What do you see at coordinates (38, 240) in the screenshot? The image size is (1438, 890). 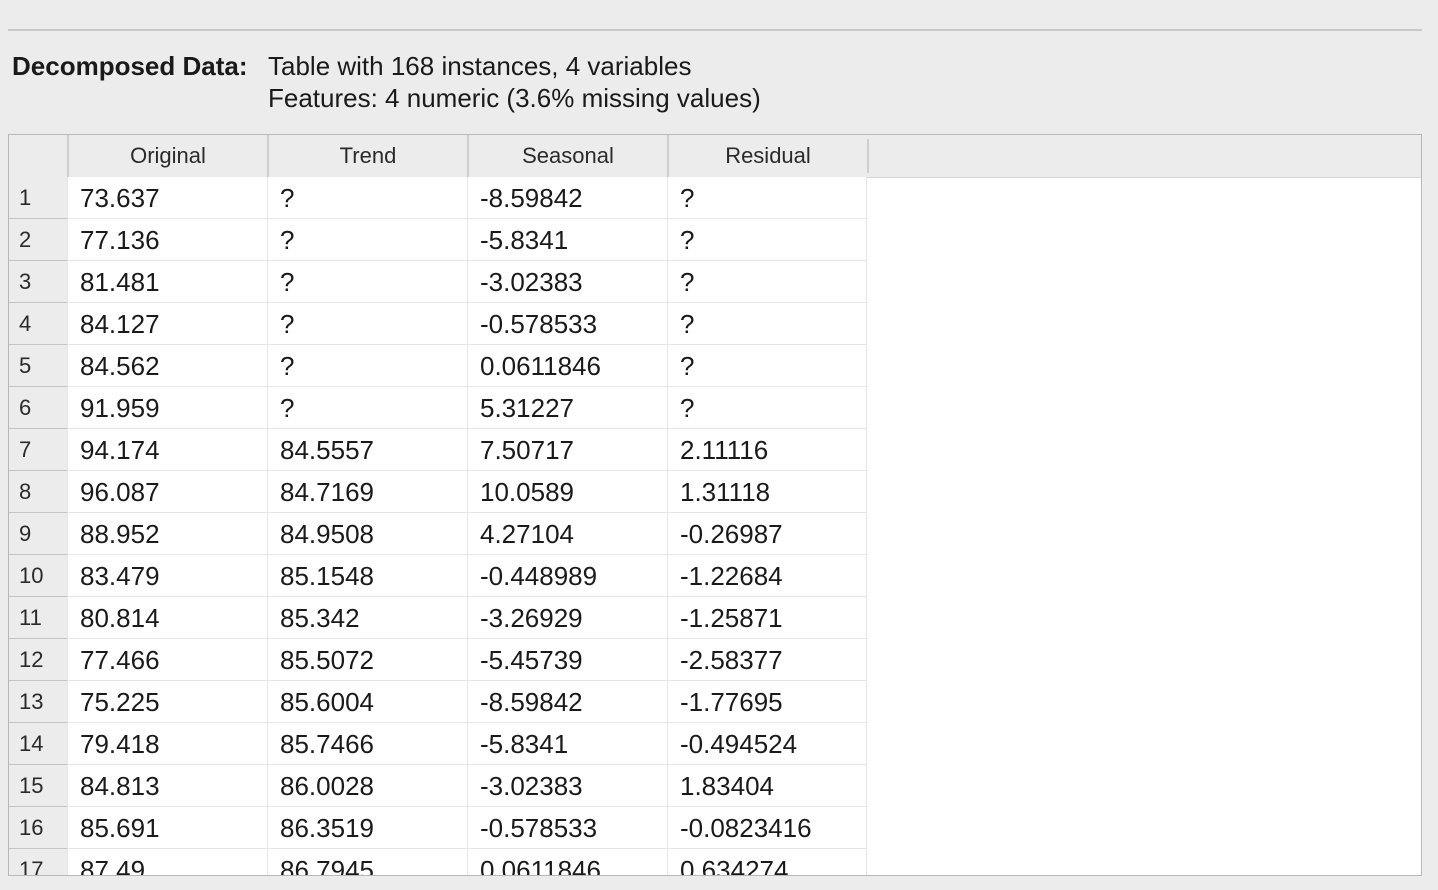 I see `row-number: 2` at bounding box center [38, 240].